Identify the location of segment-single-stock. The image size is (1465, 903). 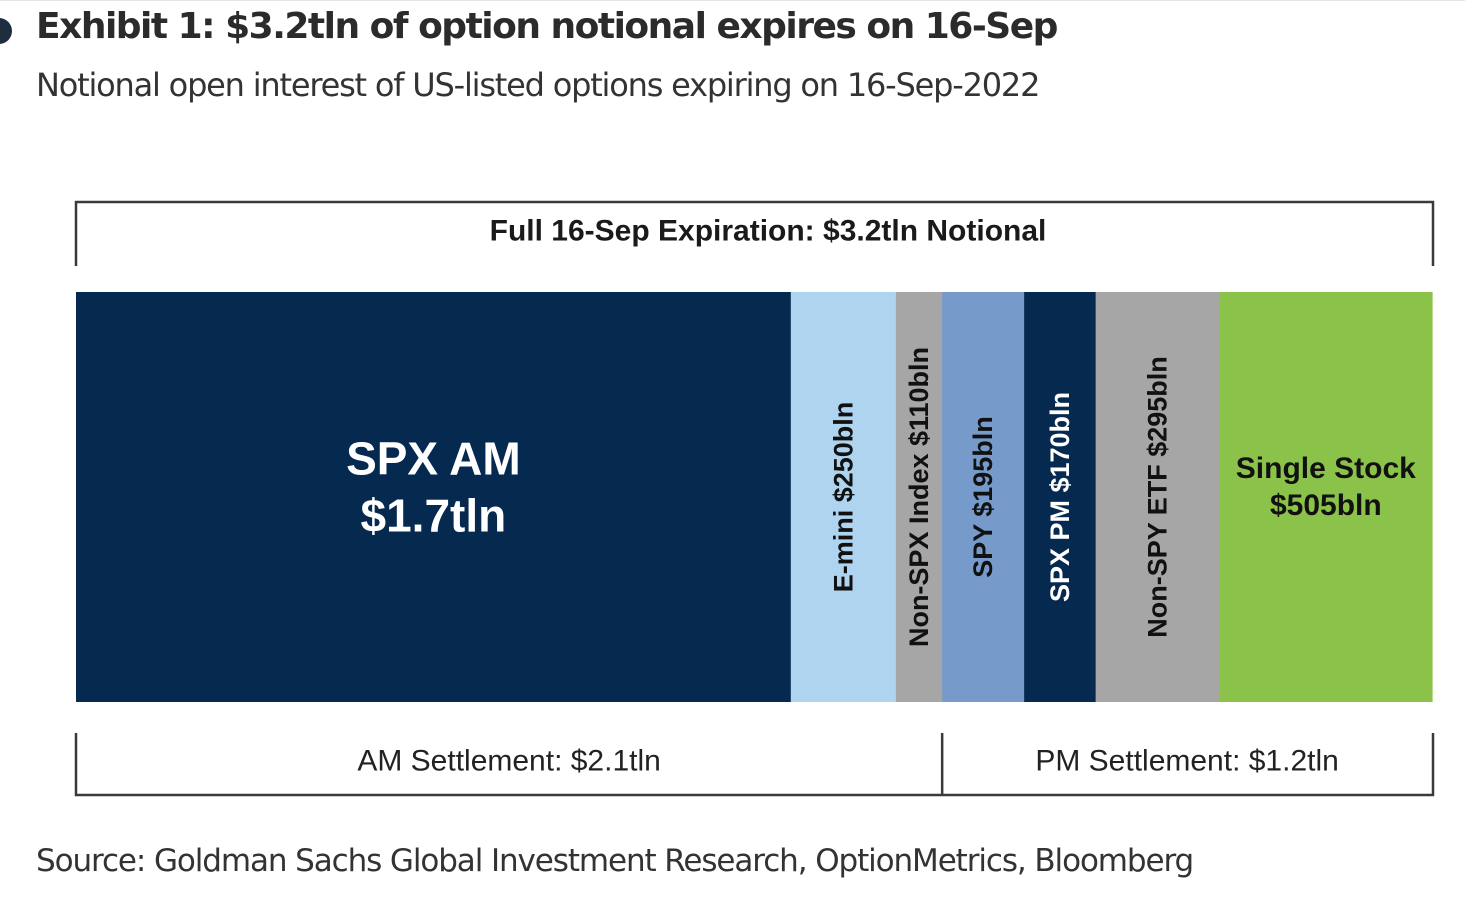
(1326, 497).